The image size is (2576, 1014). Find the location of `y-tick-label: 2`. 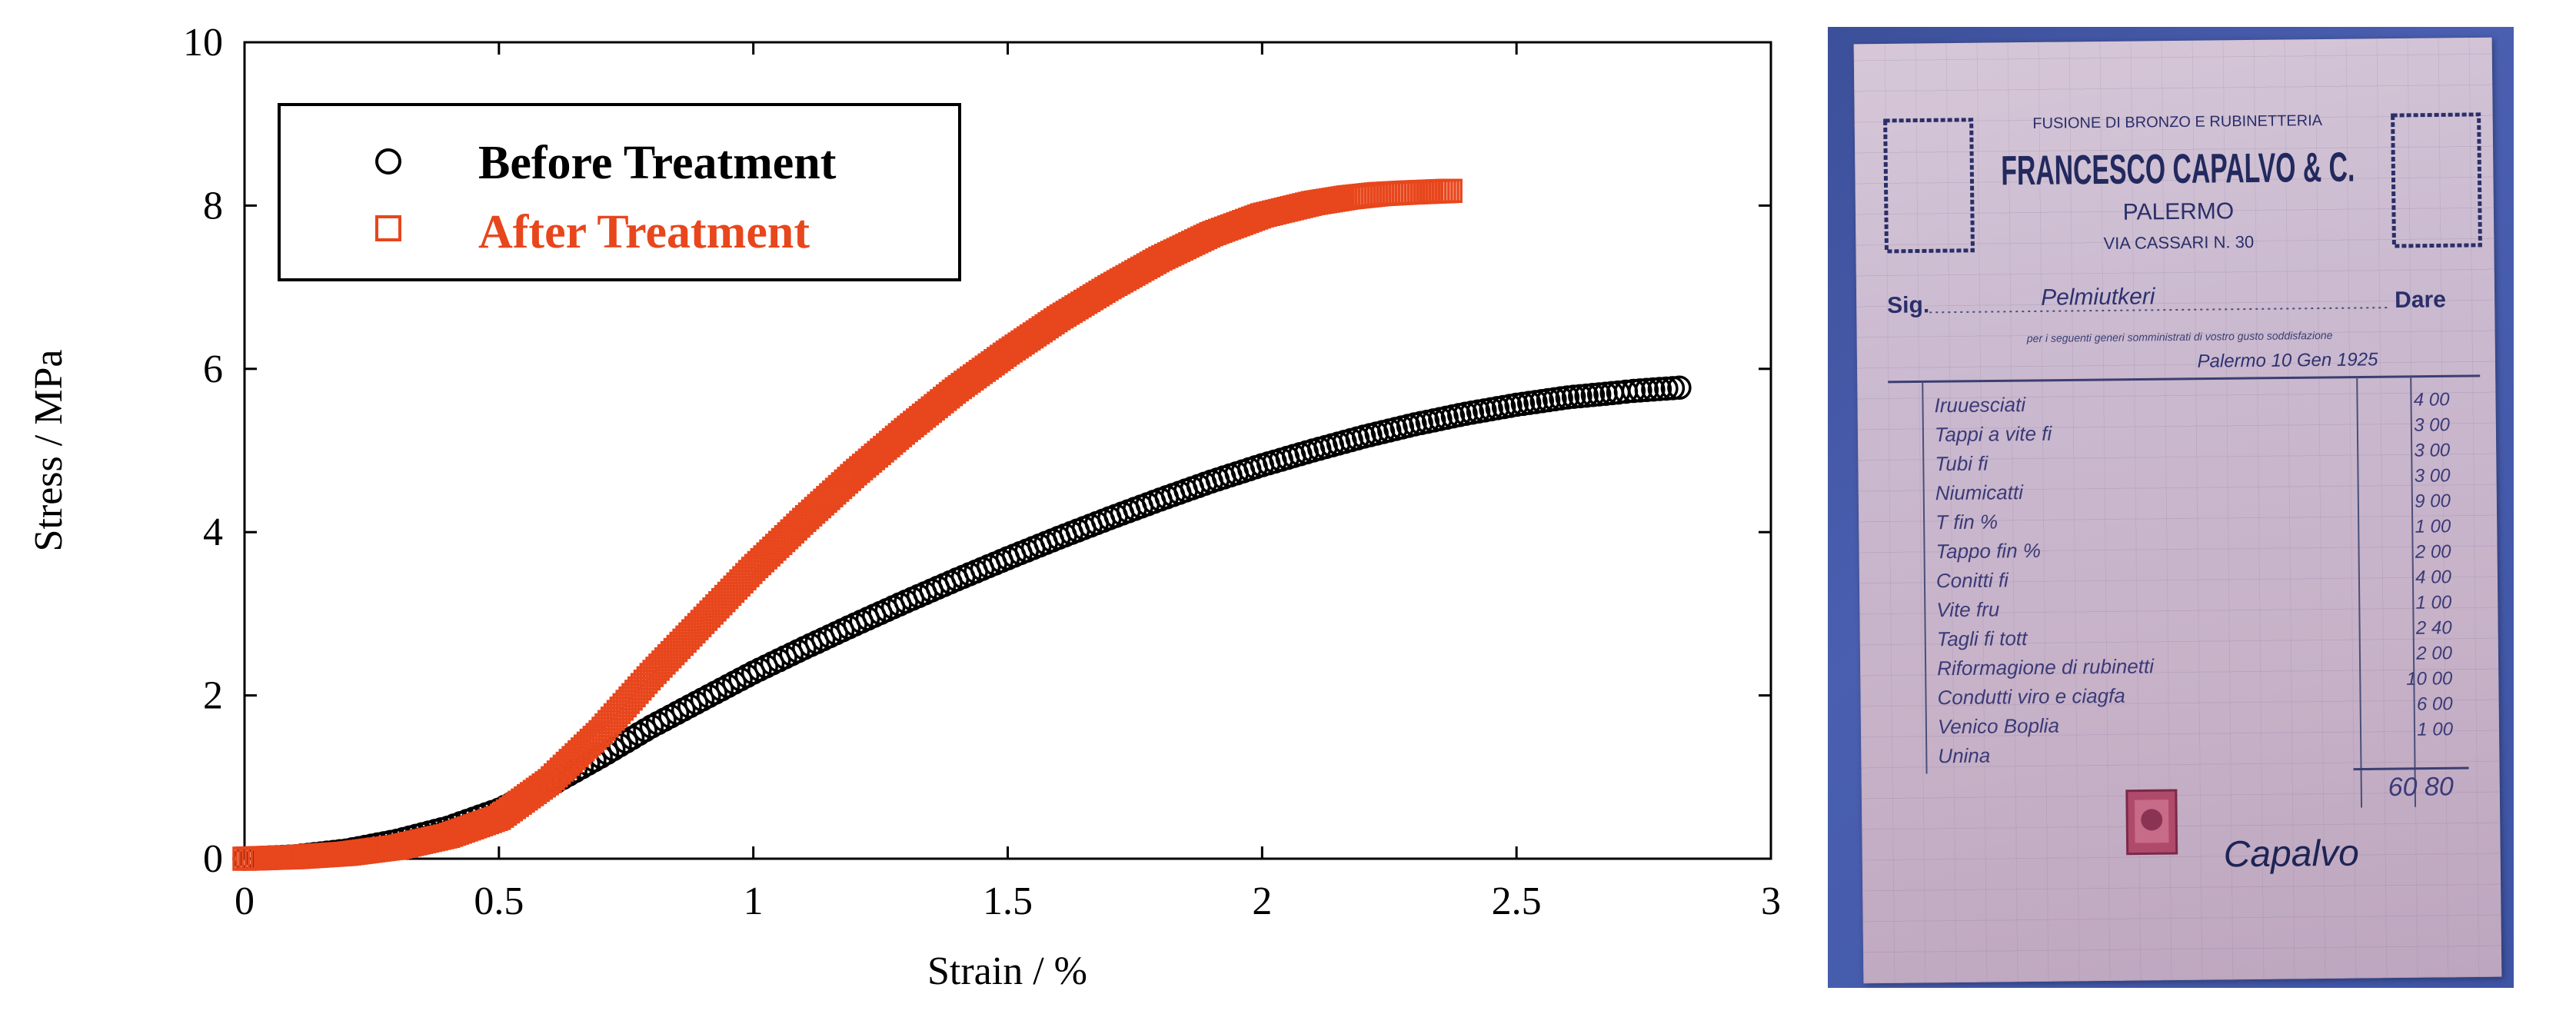

y-tick-label: 2 is located at coordinates (213, 696).